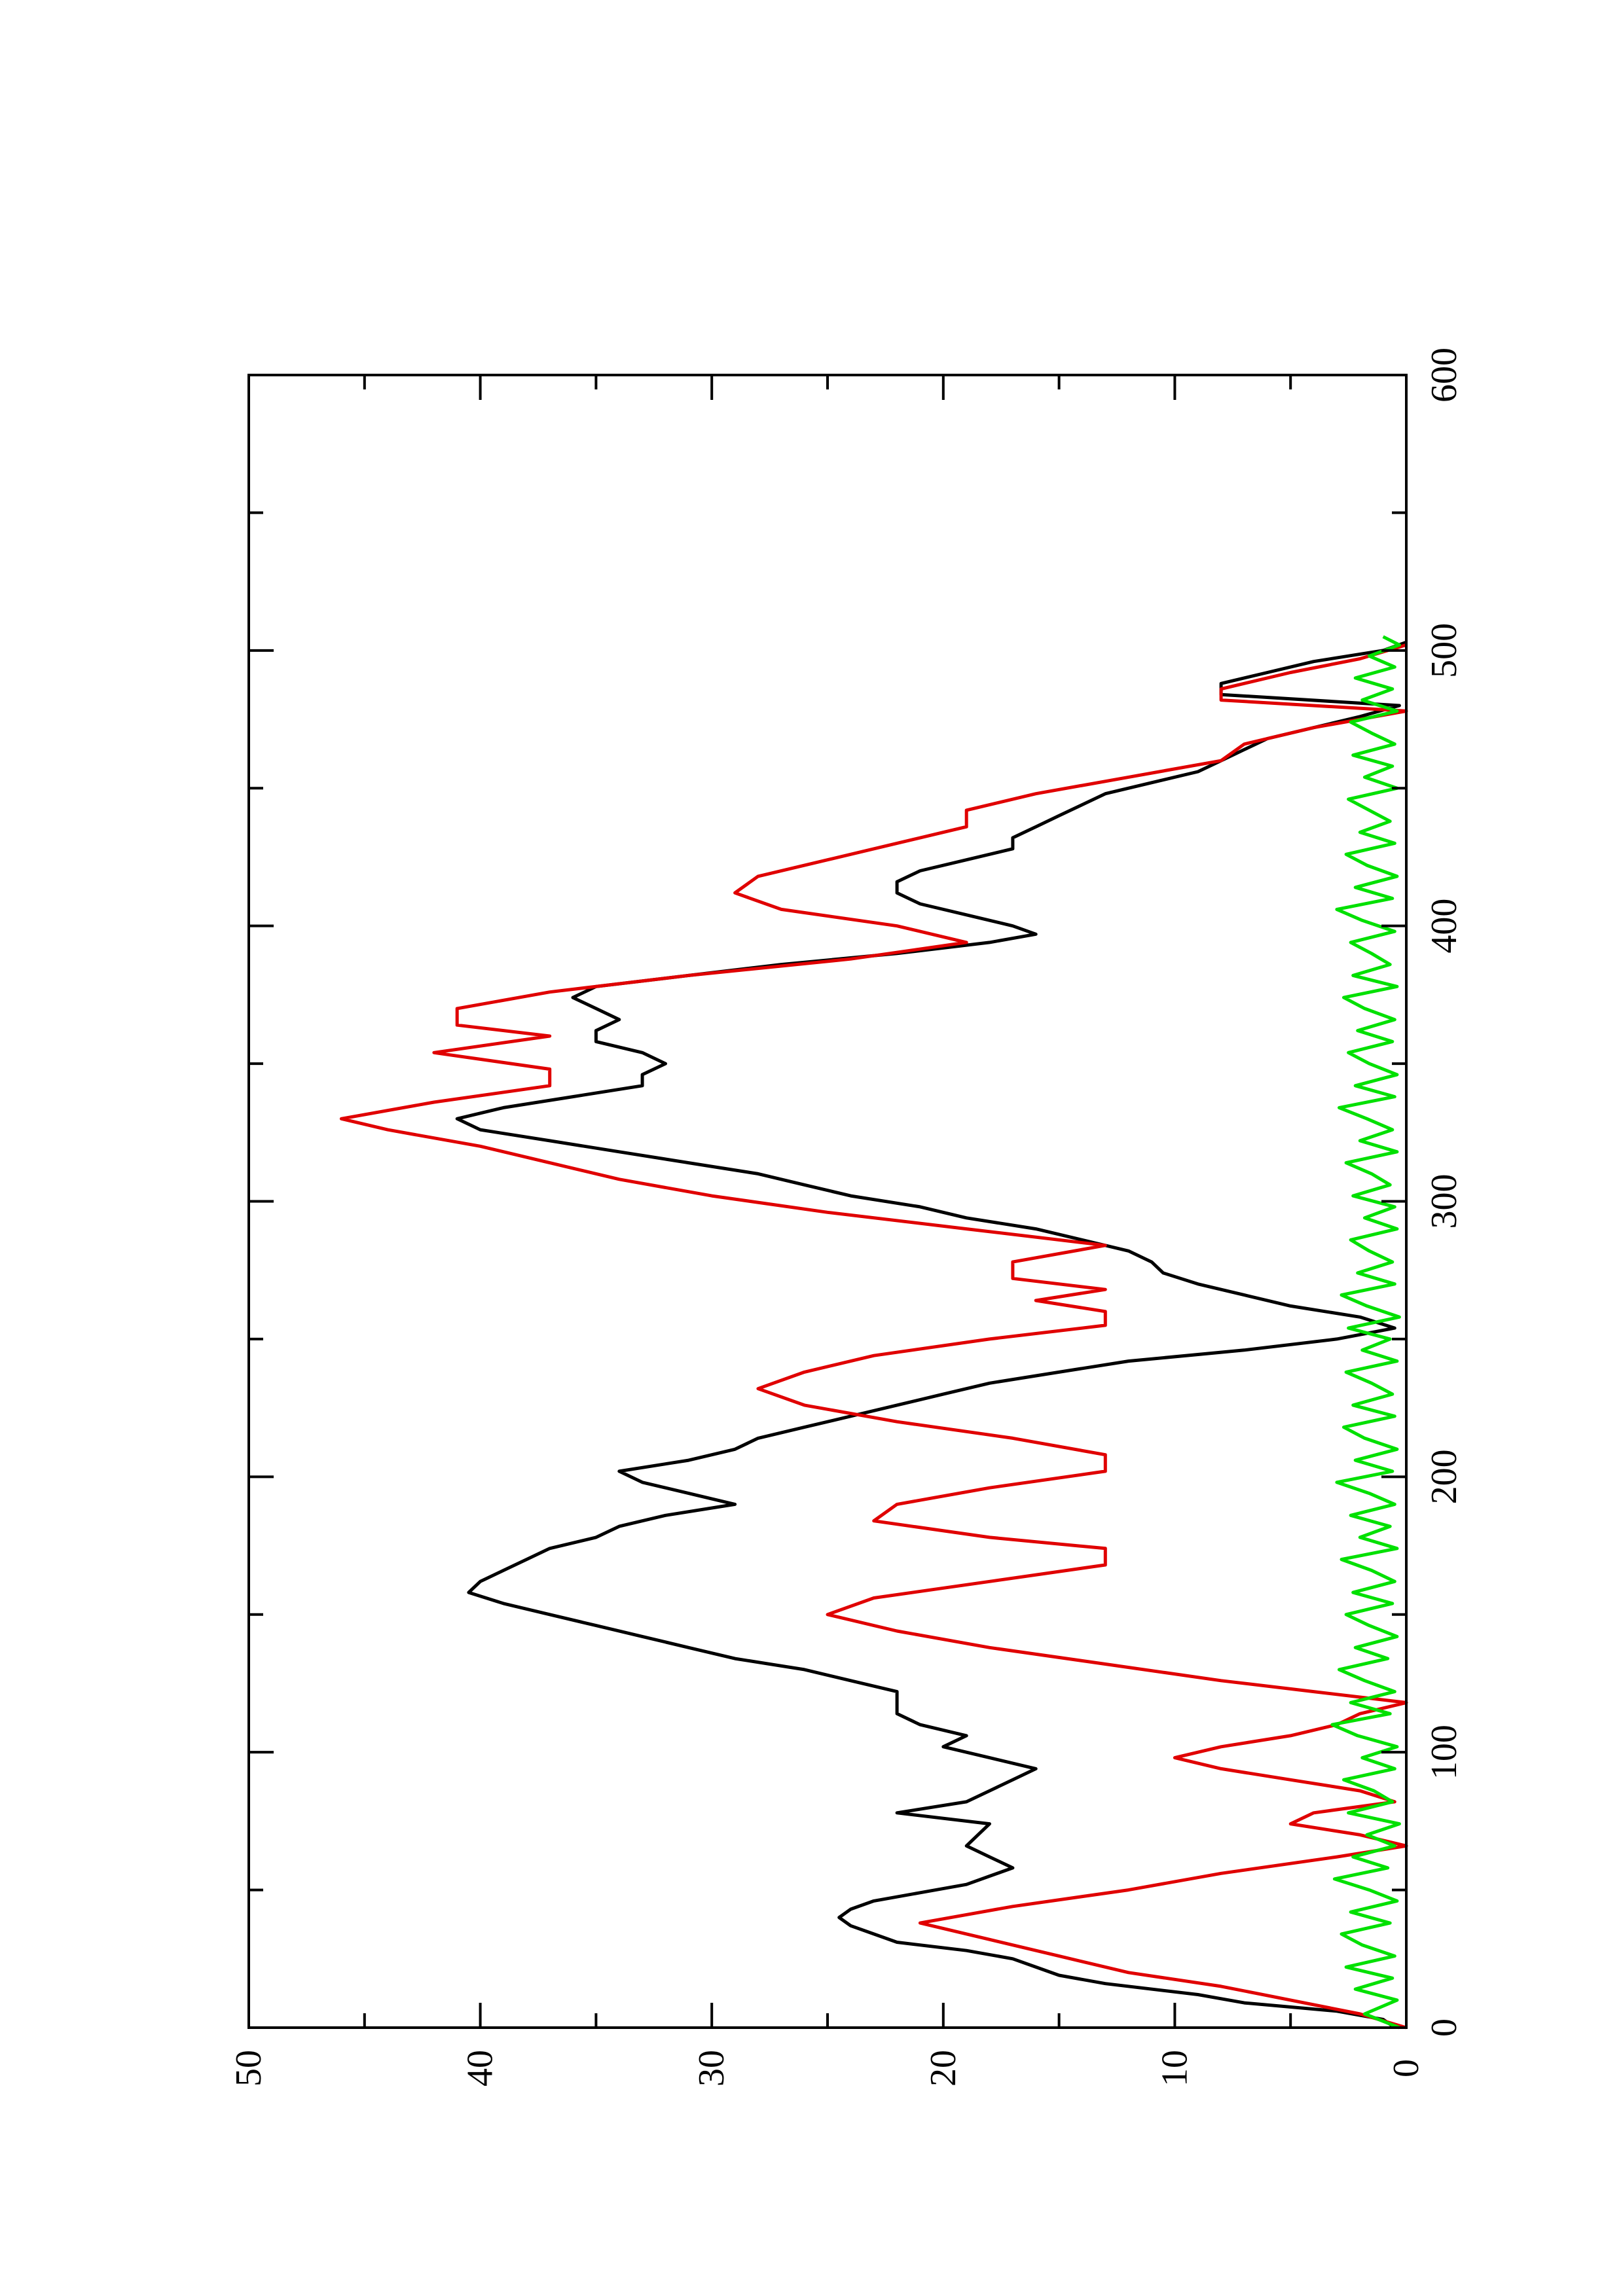  I want to click on y-tick-label: 10, so click(1174, 2068).